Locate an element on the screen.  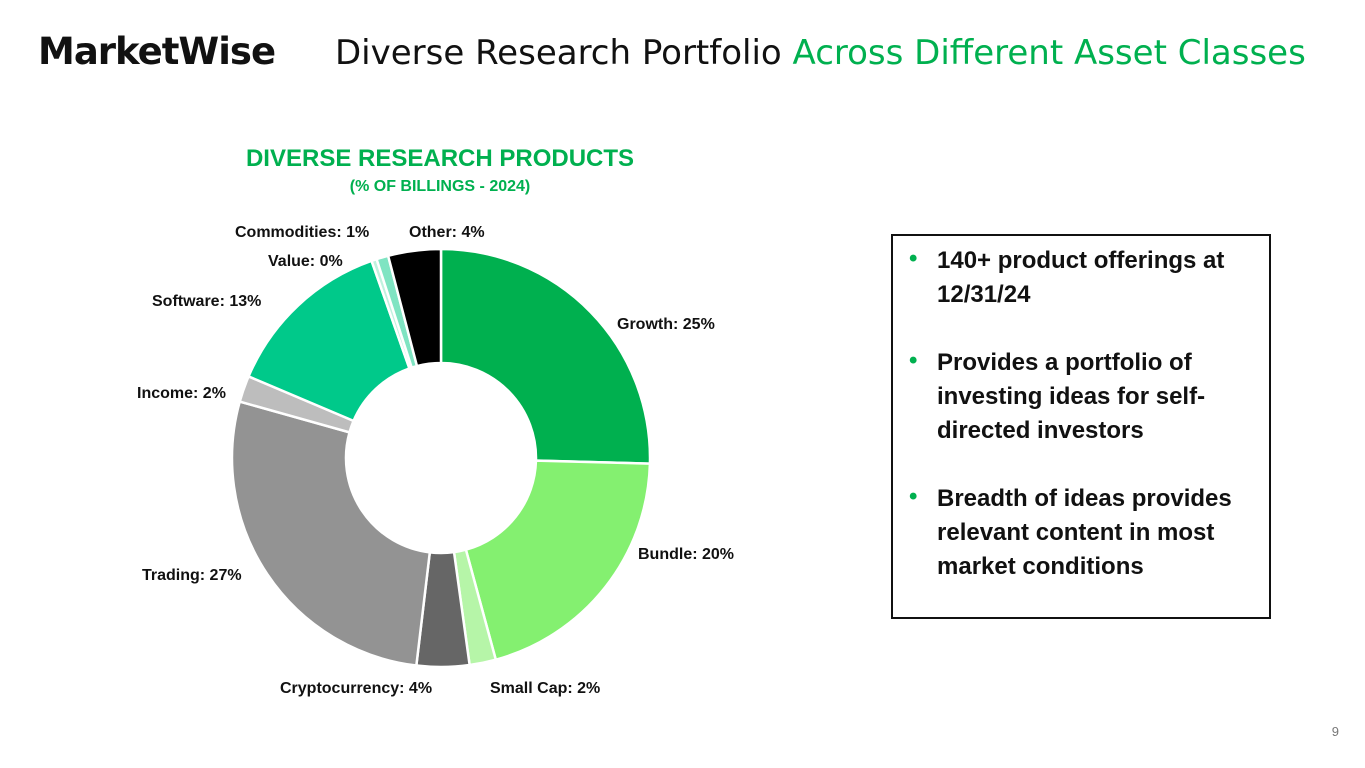
slice-growth is located at coordinates (545, 356).